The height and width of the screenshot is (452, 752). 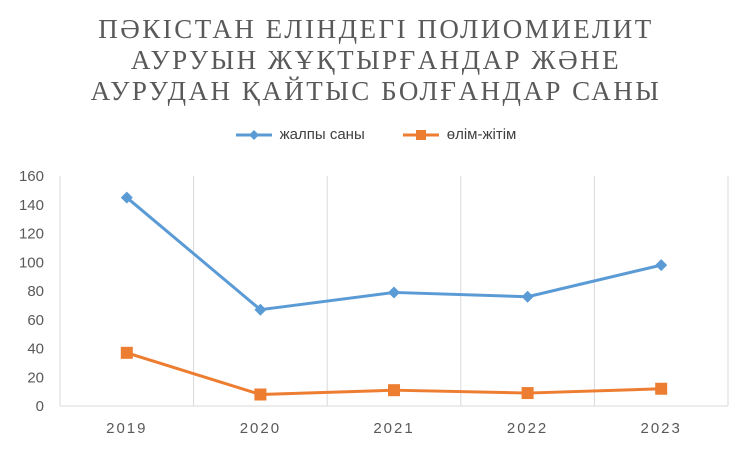 I want to click on legend-label: жалпы саны, so click(x=322, y=134).